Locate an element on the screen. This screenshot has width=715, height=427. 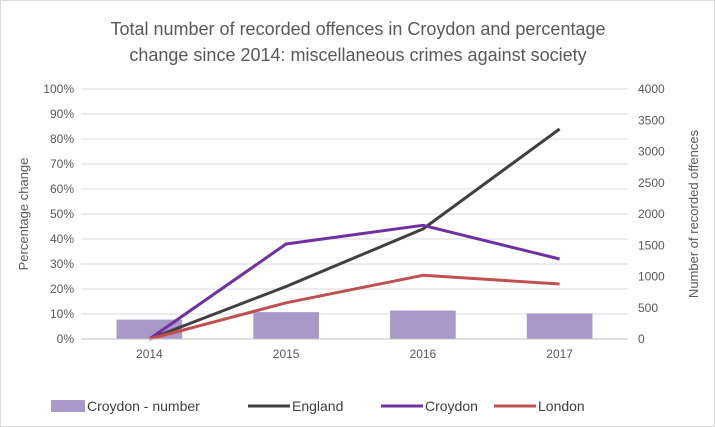
legend-label-england: England is located at coordinates (317, 406).